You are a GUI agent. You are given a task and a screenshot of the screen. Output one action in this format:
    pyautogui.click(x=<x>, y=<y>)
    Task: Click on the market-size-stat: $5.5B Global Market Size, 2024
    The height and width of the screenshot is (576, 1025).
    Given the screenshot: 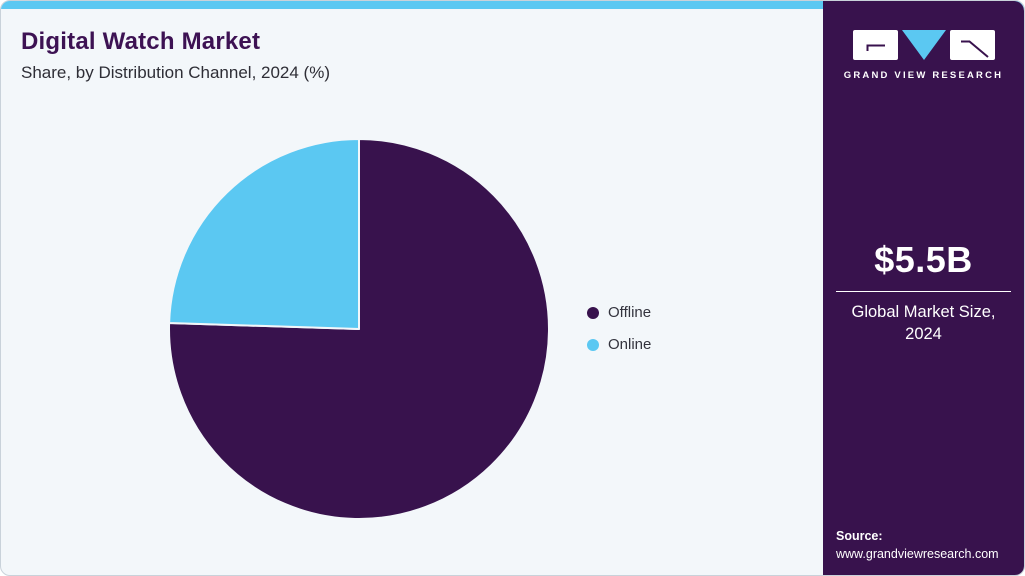 What is the action you would take?
    pyautogui.click(x=923, y=292)
    